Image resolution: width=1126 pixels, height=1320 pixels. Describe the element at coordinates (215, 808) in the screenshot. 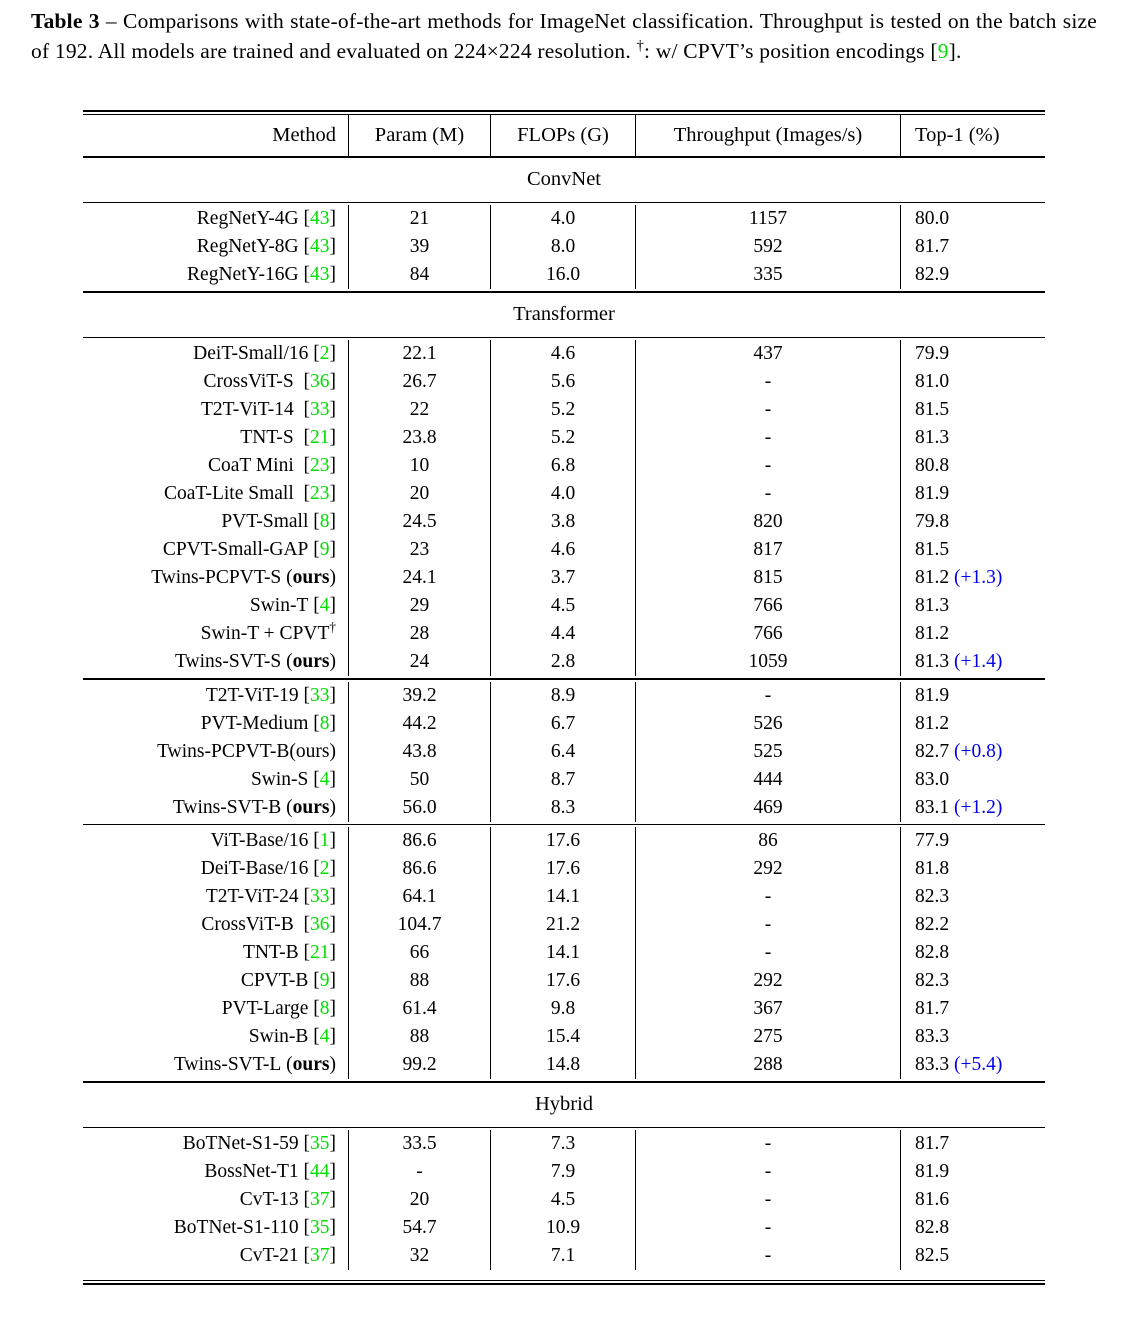

I see `method-cell: Twins-SVT-B (ours)` at that location.